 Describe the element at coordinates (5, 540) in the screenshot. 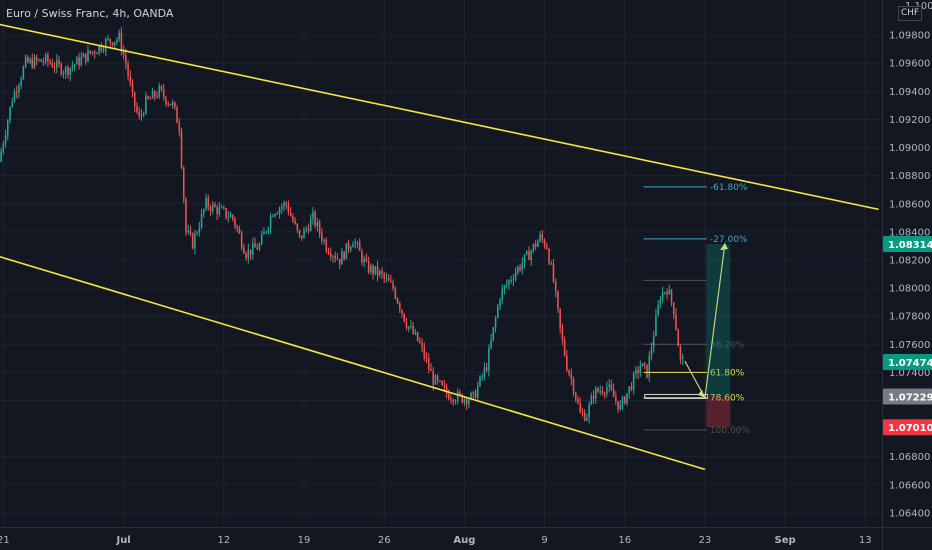

I see `time-tick-label: 21` at that location.